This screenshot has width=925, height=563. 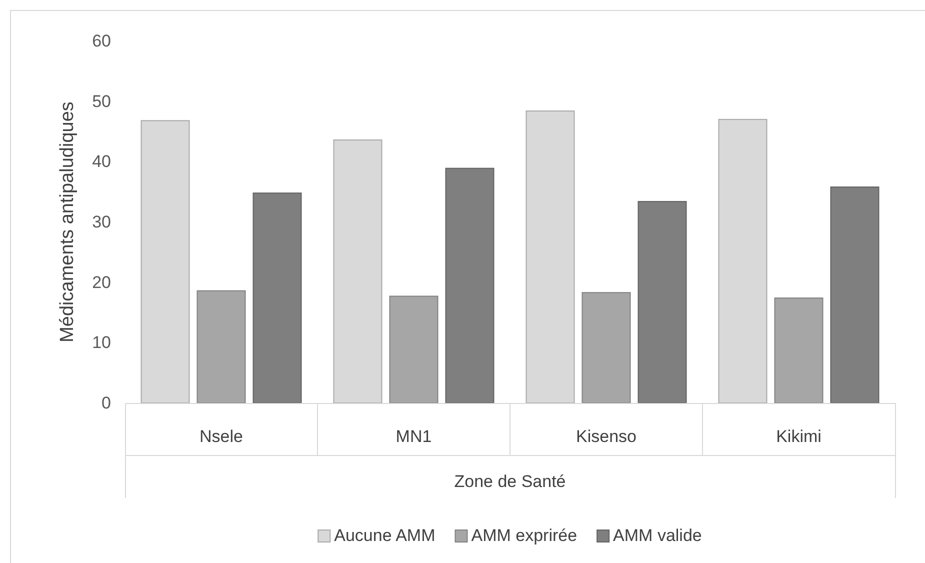 What do you see at coordinates (101, 342) in the screenshot?
I see `y-tick-label: 10` at bounding box center [101, 342].